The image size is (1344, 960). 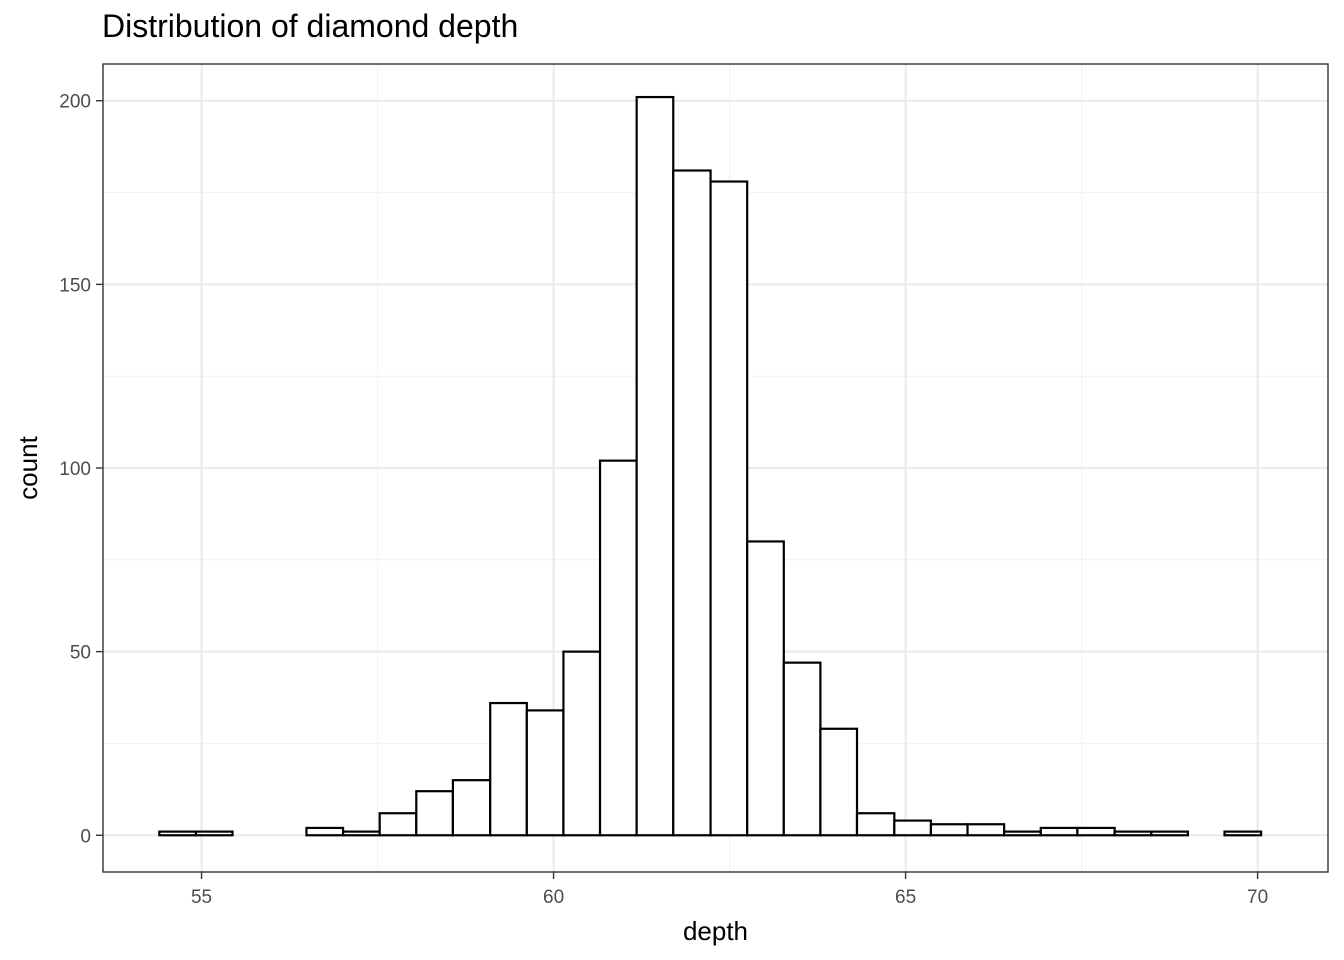 I want to click on x-tick-label: 70, so click(x=1257, y=897).